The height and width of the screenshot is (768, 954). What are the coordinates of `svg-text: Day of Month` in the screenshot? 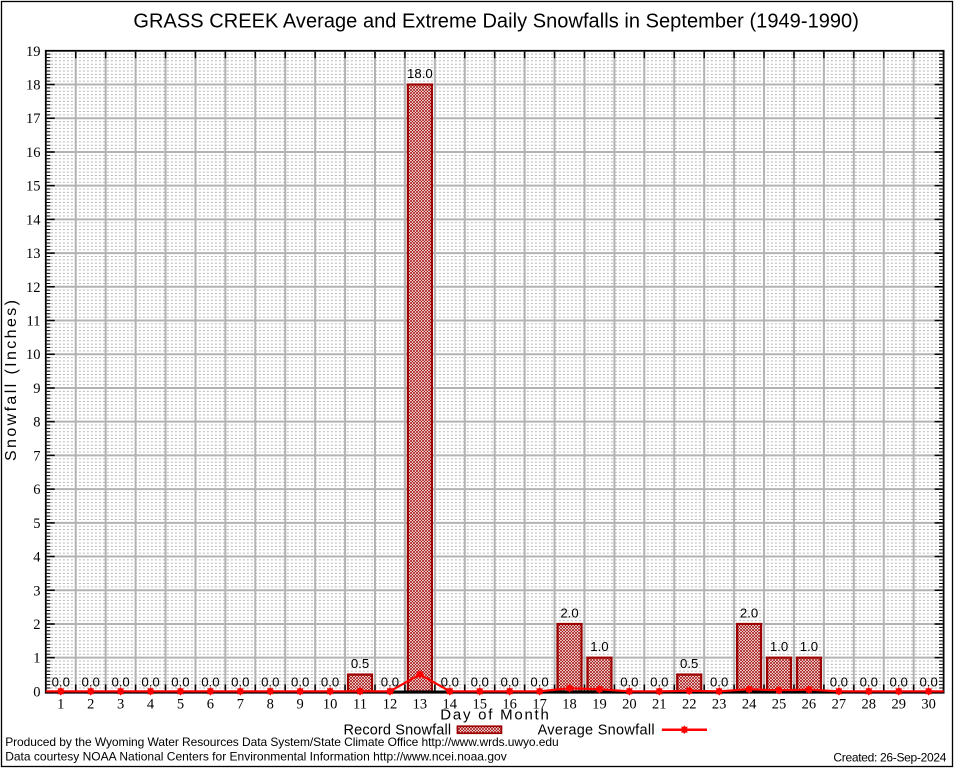 It's located at (494, 715).